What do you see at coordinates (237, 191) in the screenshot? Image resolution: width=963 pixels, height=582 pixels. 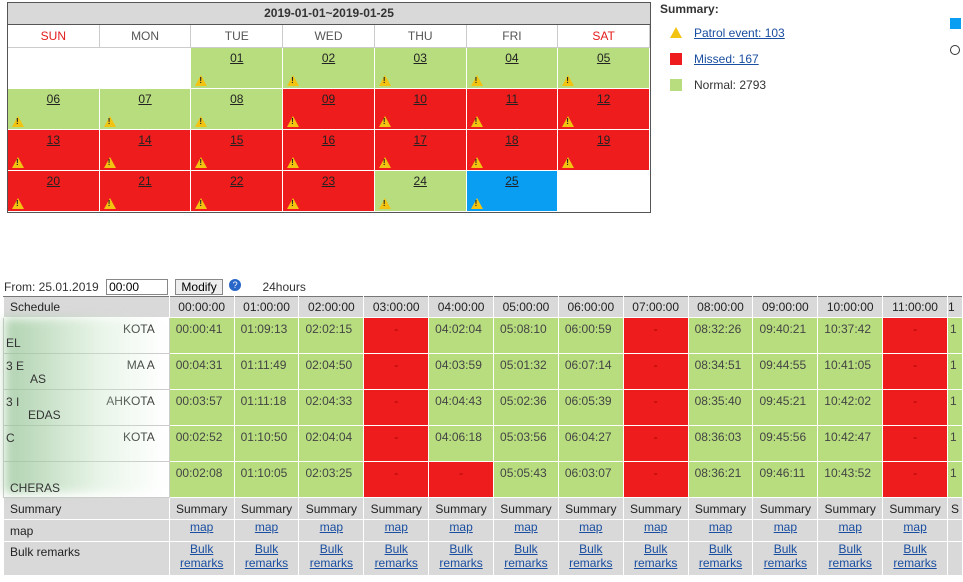 I see `calendar-day: 22` at bounding box center [237, 191].